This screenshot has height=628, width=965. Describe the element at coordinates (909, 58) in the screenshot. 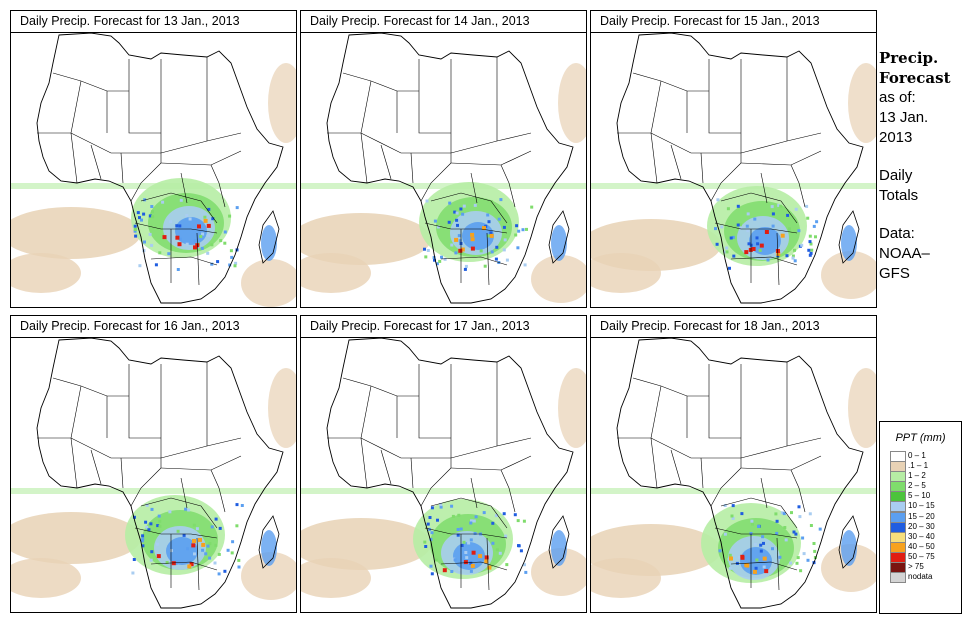

I see `heading-line-1: Precip.` at that location.